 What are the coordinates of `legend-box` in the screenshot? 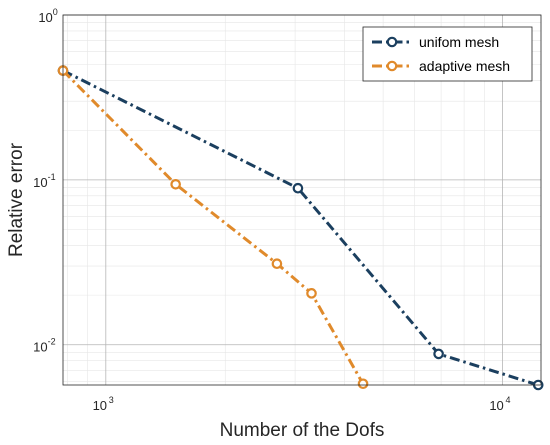 It's located at (447, 54).